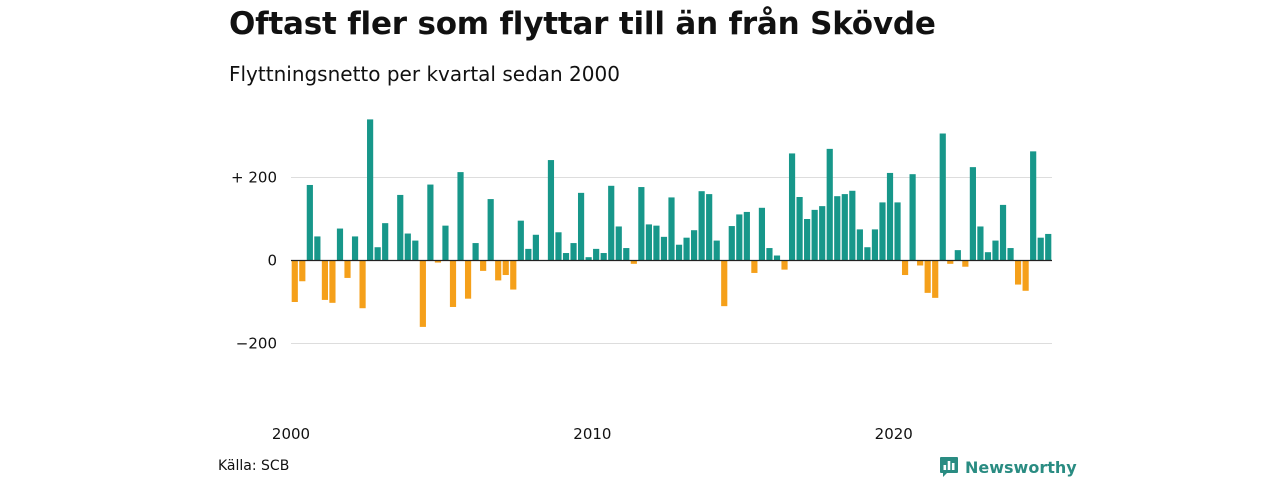  I want to click on y-tick-label: −200, so click(256, 344).